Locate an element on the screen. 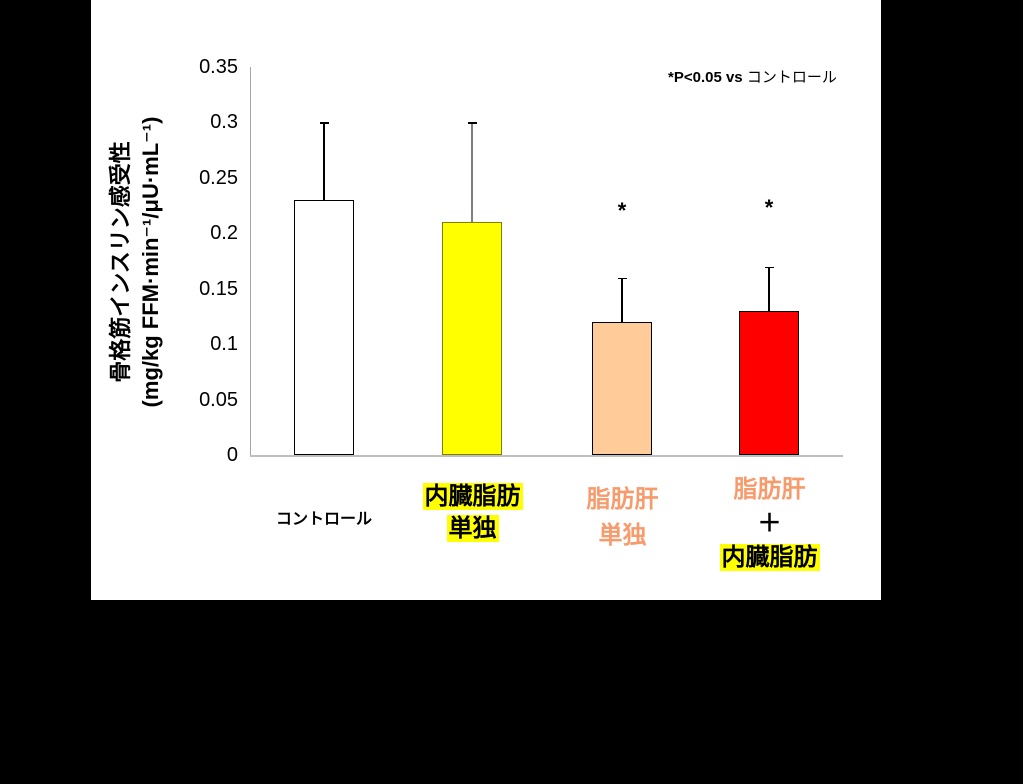  y-tick-label: 0 is located at coordinates (232, 455).